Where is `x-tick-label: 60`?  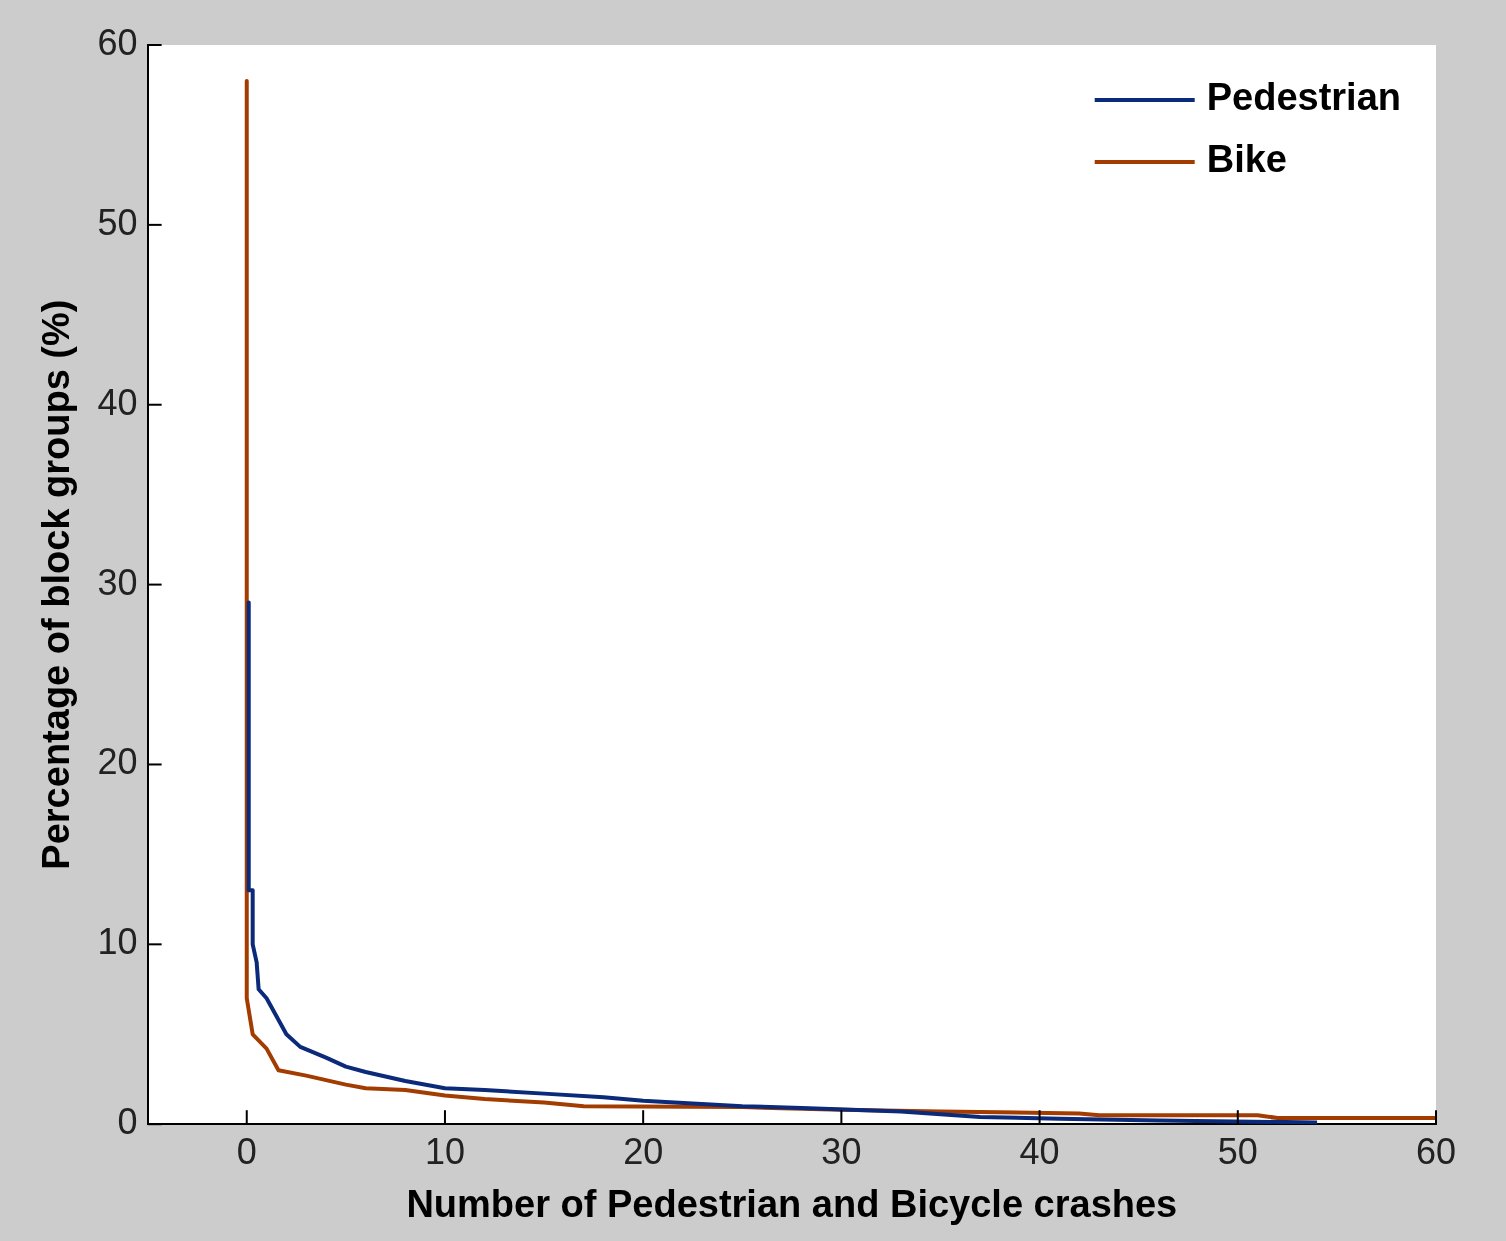 x-tick-label: 60 is located at coordinates (1436, 1151).